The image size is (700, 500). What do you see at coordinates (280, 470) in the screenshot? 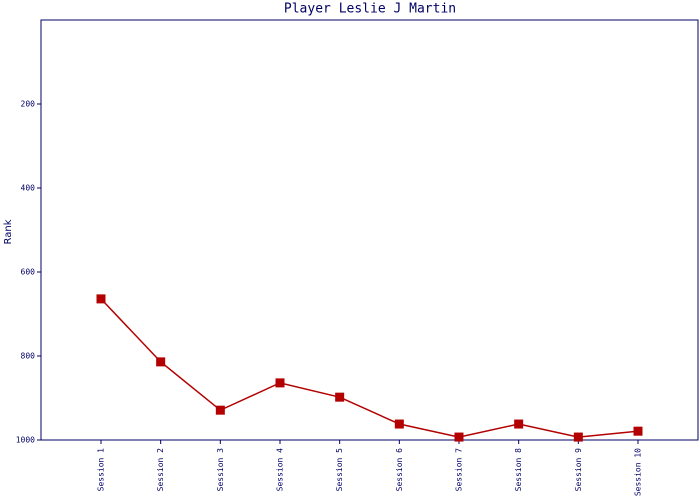
I see `x-tick-label: Session 4` at bounding box center [280, 470].